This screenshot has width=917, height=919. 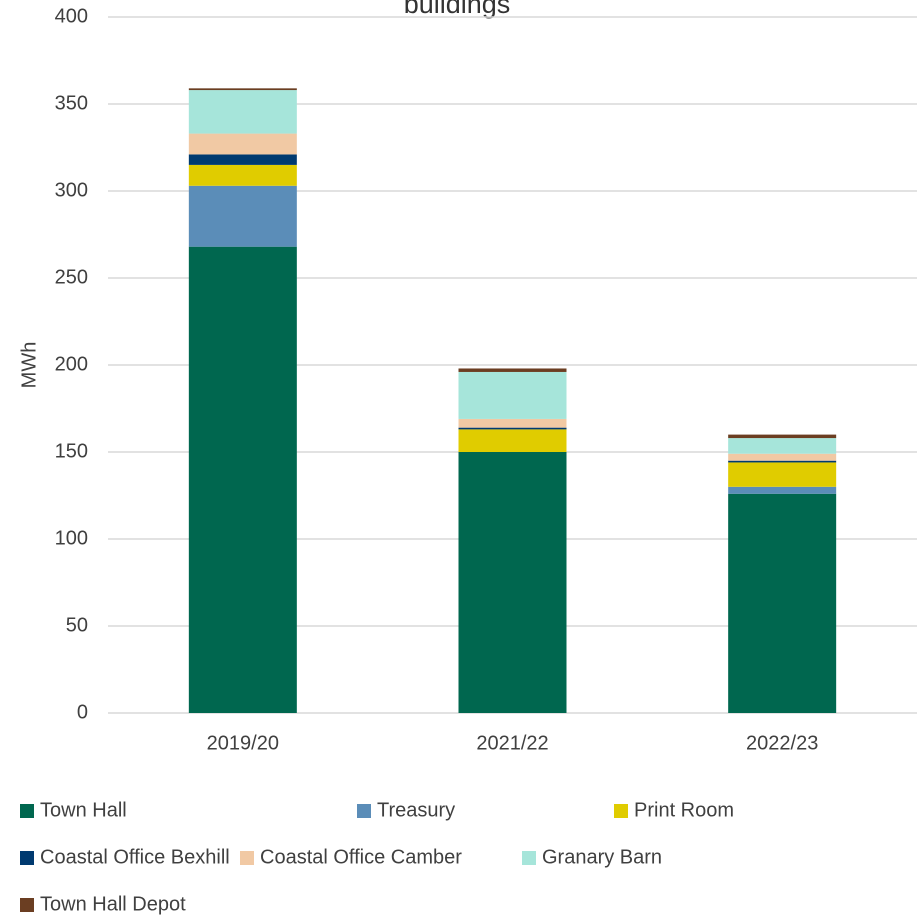 What do you see at coordinates (71, 451) in the screenshot?
I see `y-tick-label: 150` at bounding box center [71, 451].